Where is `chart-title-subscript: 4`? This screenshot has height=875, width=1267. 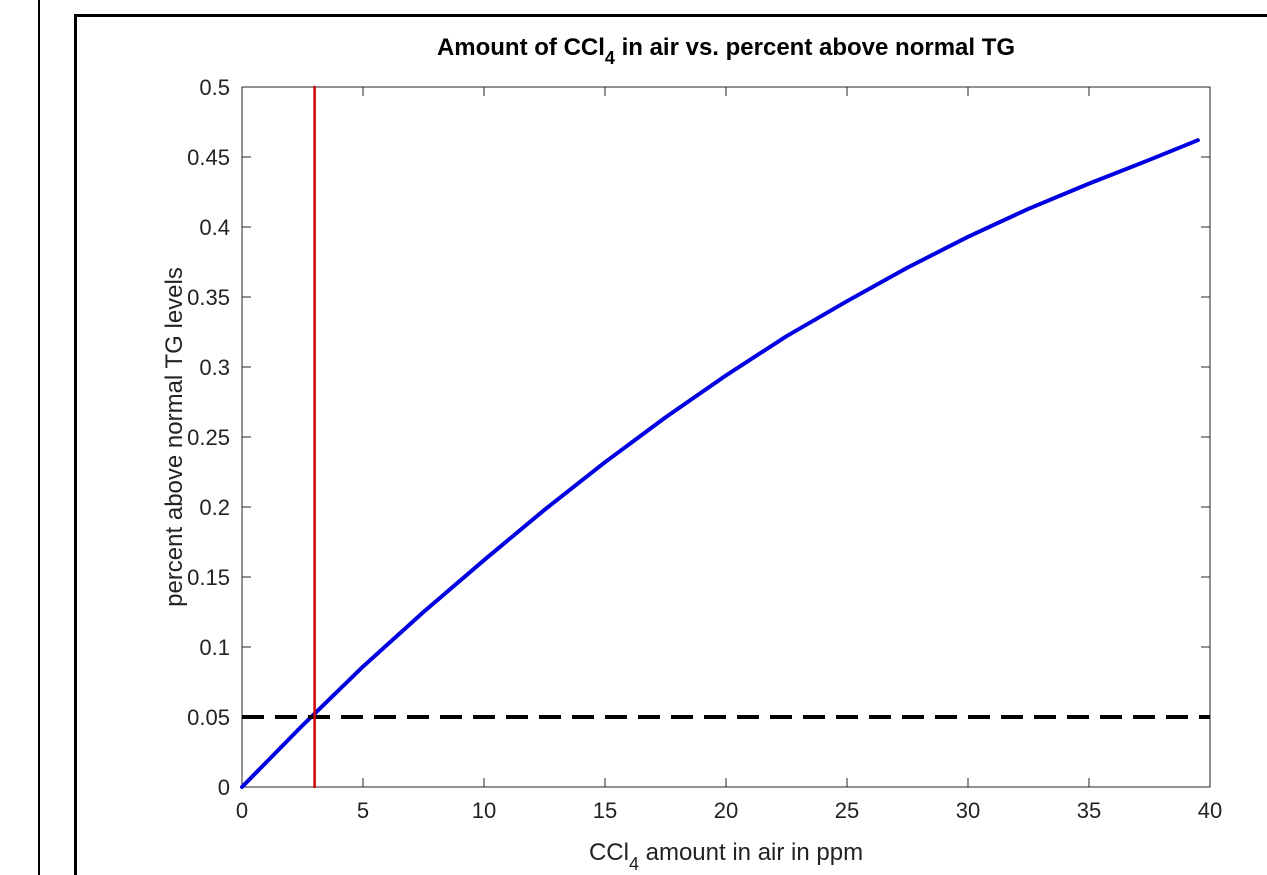 chart-title-subscript: 4 is located at coordinates (610, 58).